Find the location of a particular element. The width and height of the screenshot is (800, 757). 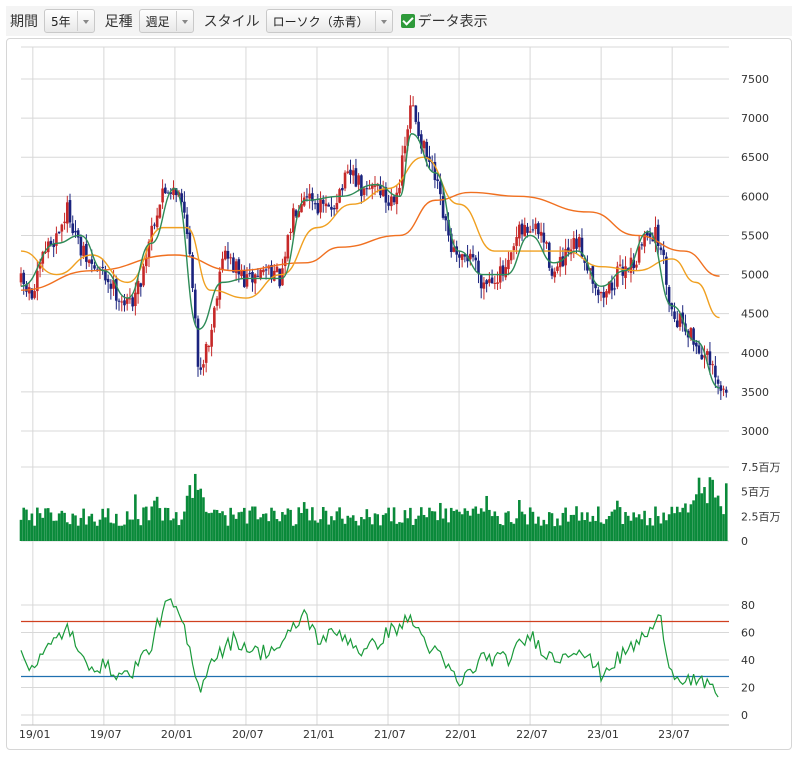

chevron-down-icon is located at coordinates (383, 21).